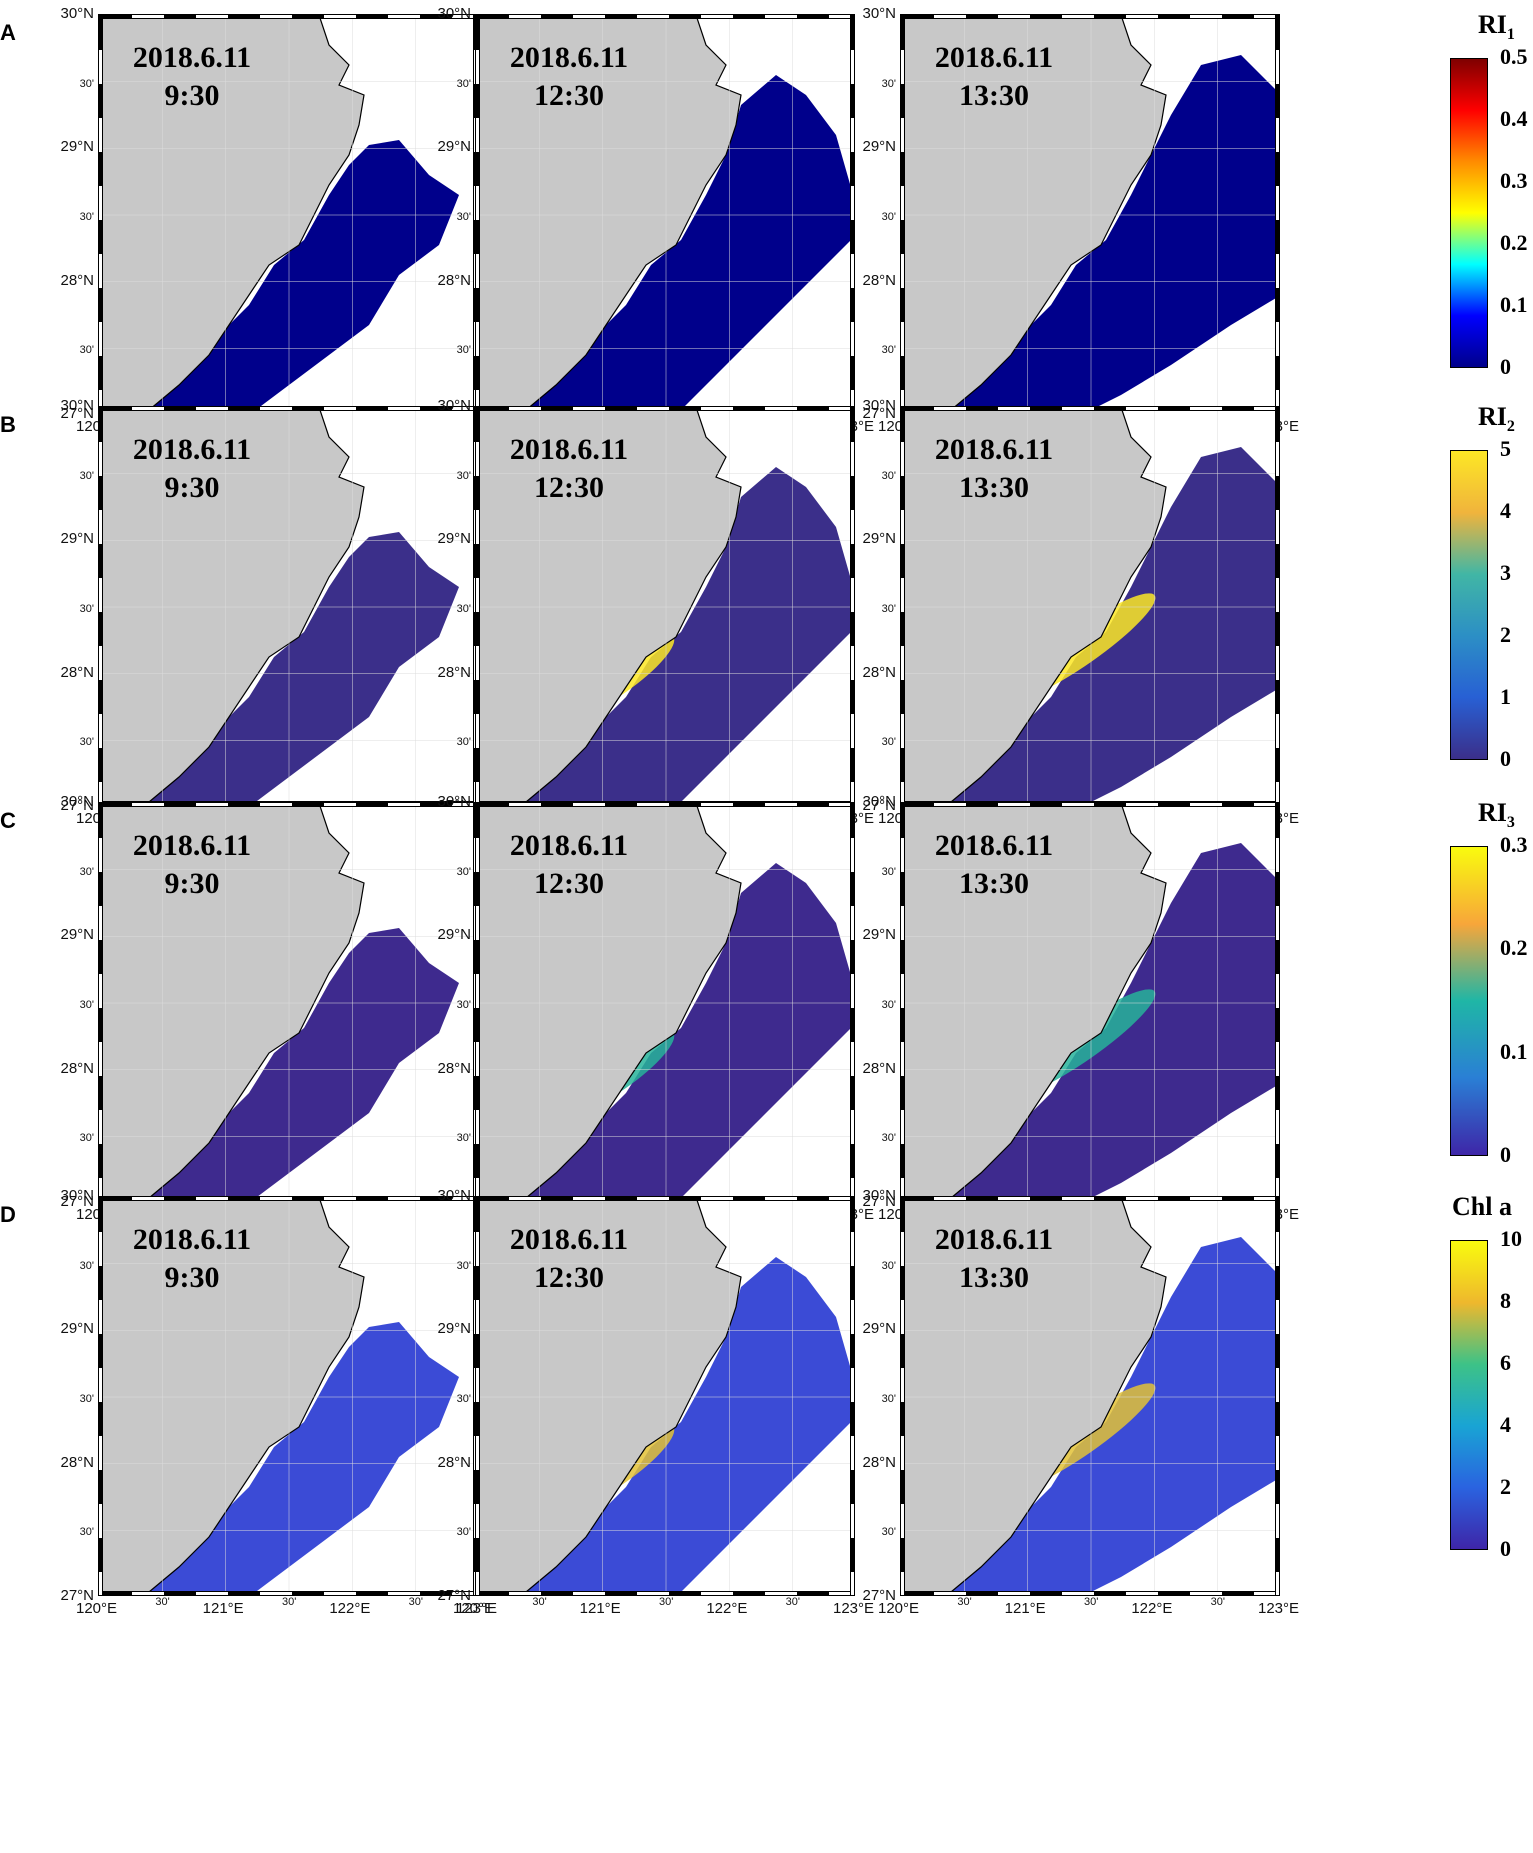  What do you see at coordinates (1505, 448) in the screenshot?
I see `colorbar-tick-label: 5` at bounding box center [1505, 448].